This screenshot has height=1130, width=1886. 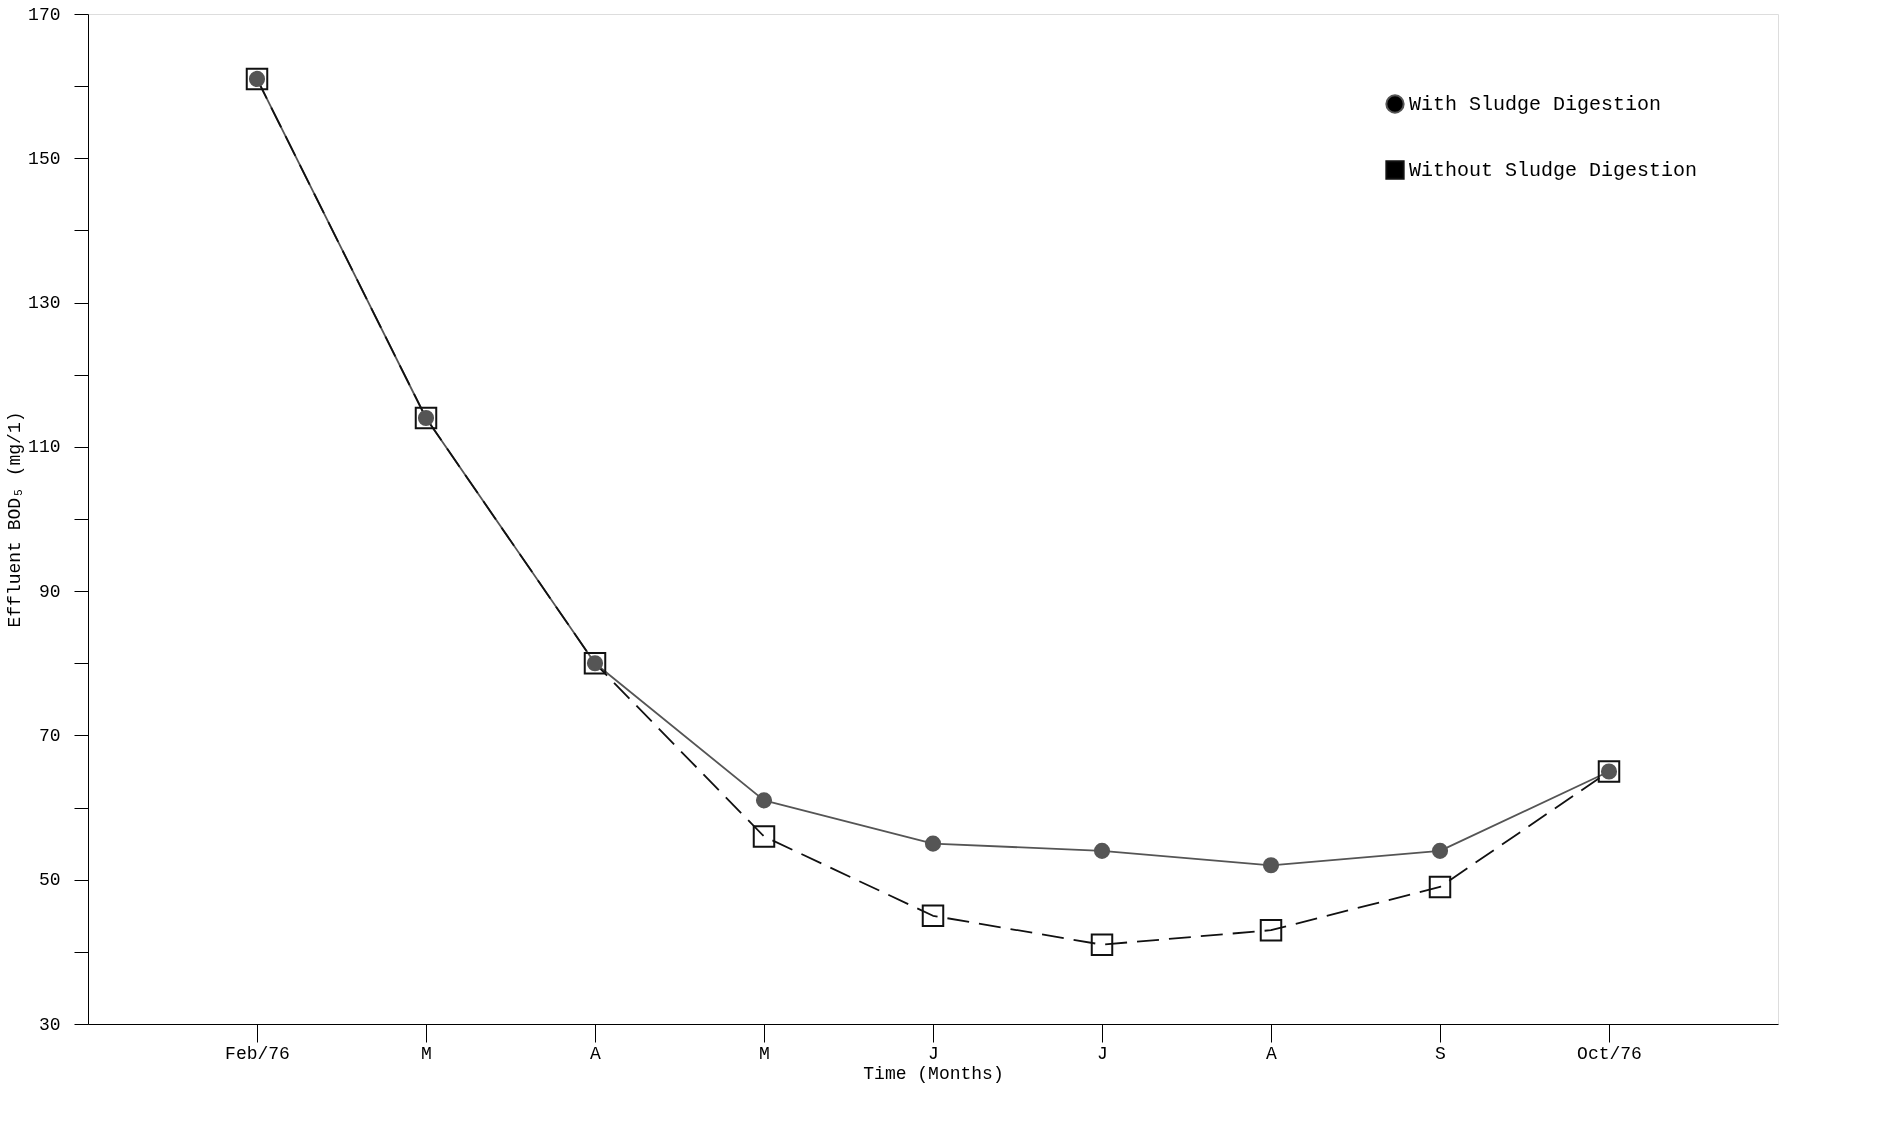 I want to click on y-tick-label: 170, so click(x=44, y=14).